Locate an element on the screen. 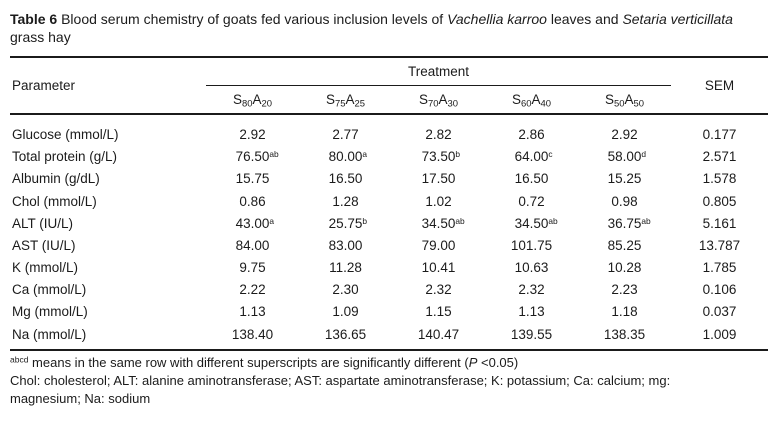 The height and width of the screenshot is (423, 776). value-cell: 1.15 is located at coordinates (438, 312).